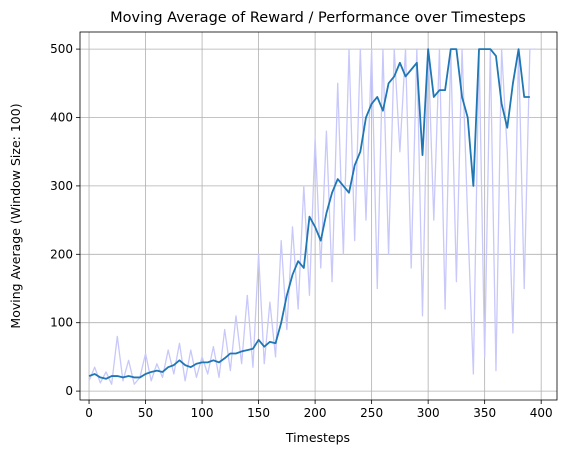 The width and height of the screenshot is (571, 455). Describe the element at coordinates (317, 437) in the screenshot. I see `x-axis-label: Timesteps` at that location.